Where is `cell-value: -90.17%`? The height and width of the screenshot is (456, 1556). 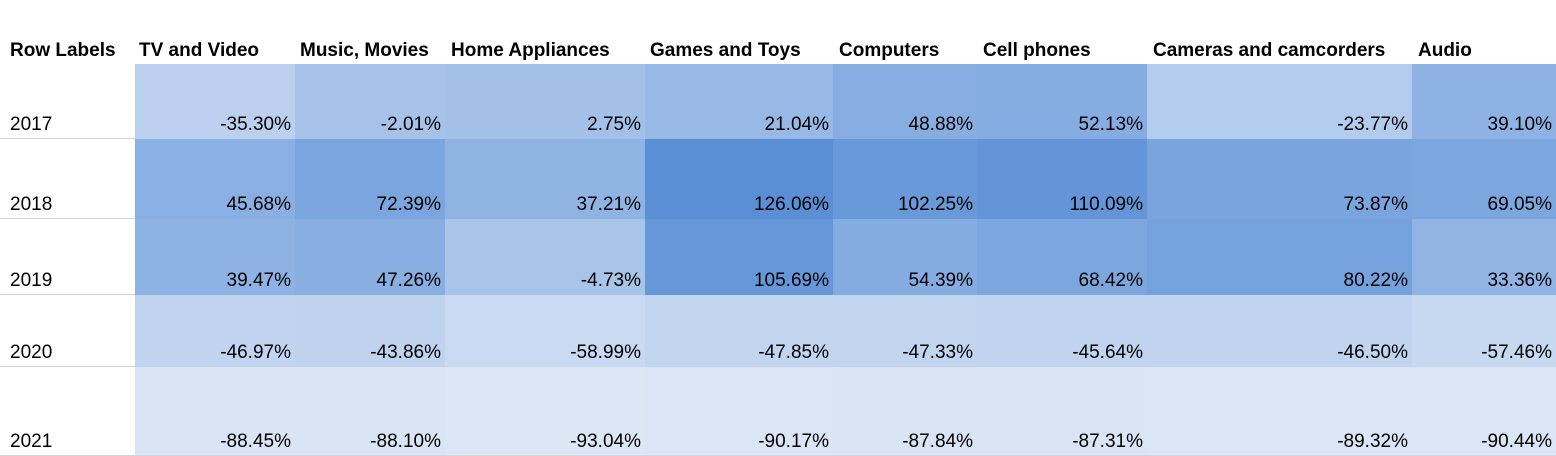
cell-value: -90.17% is located at coordinates (793, 441).